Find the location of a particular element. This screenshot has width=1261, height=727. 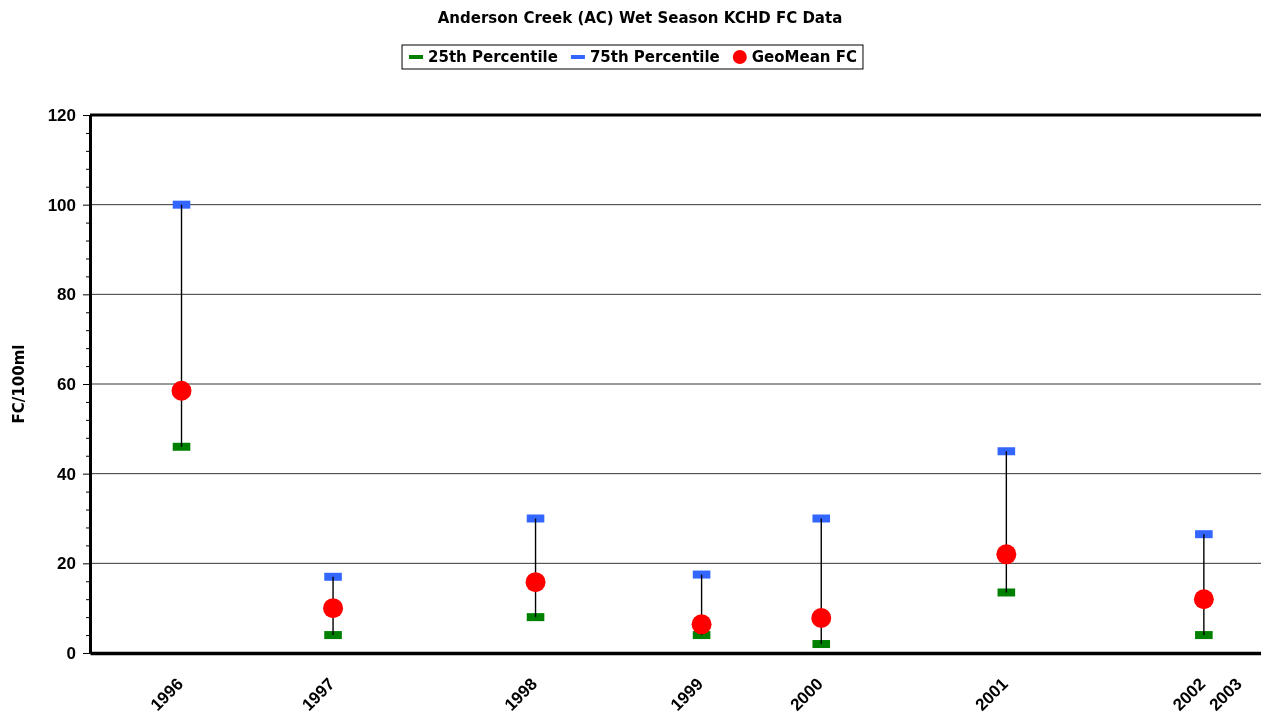

y-axis-title: FC/100ml is located at coordinates (19, 384).